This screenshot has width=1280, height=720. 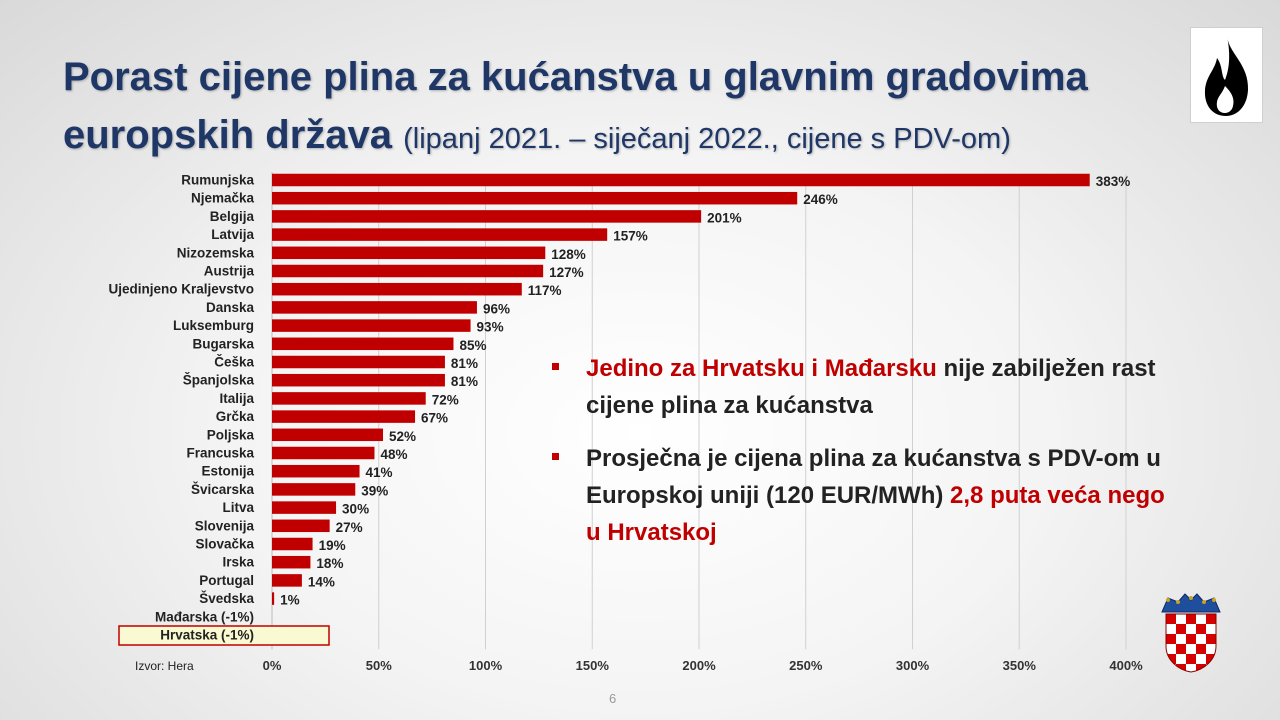 What do you see at coordinates (445, 399) in the screenshot?
I see `data-label: 72%` at bounding box center [445, 399].